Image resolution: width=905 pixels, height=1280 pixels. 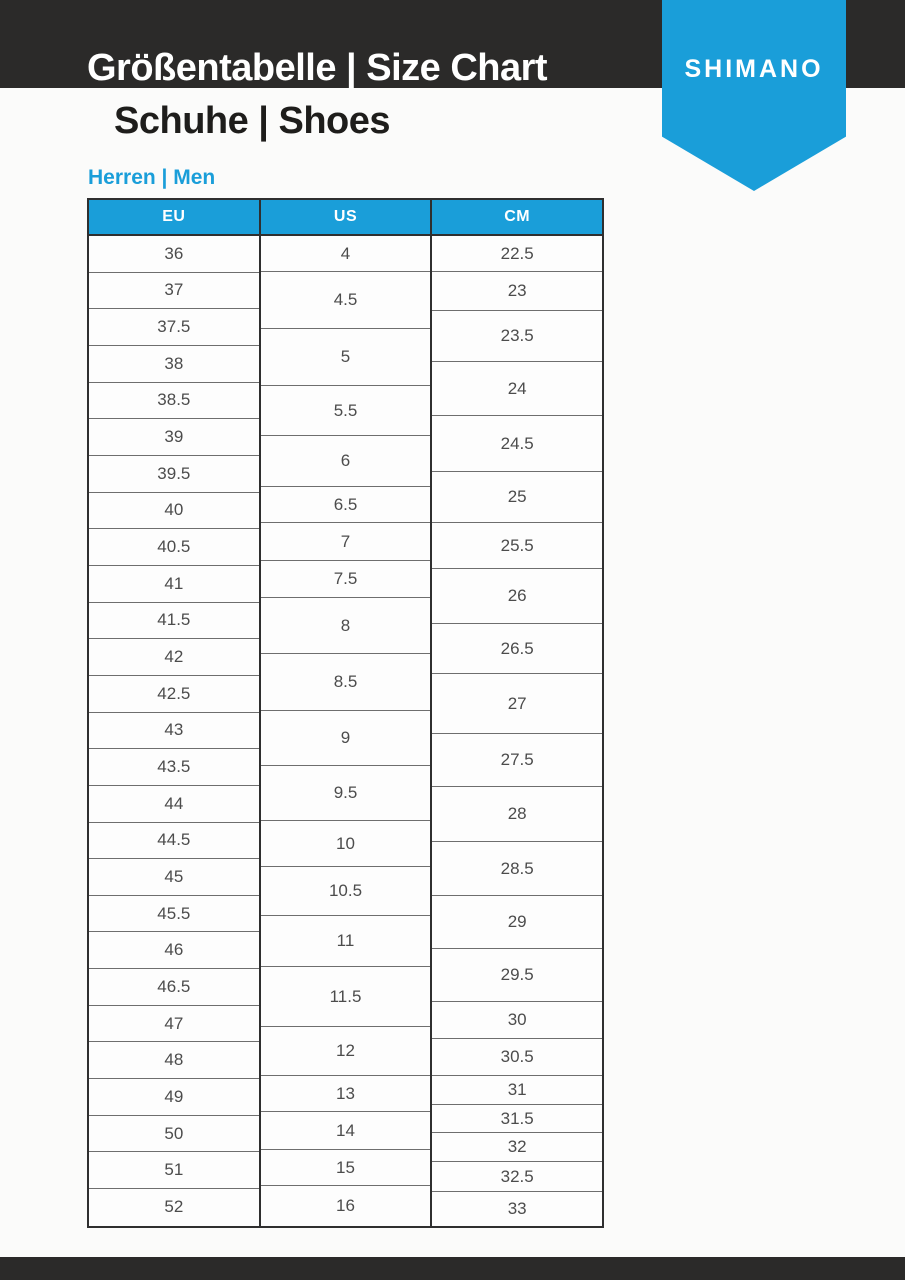 I want to click on size-cell-us-8.5: 8.5, so click(x=345, y=682).